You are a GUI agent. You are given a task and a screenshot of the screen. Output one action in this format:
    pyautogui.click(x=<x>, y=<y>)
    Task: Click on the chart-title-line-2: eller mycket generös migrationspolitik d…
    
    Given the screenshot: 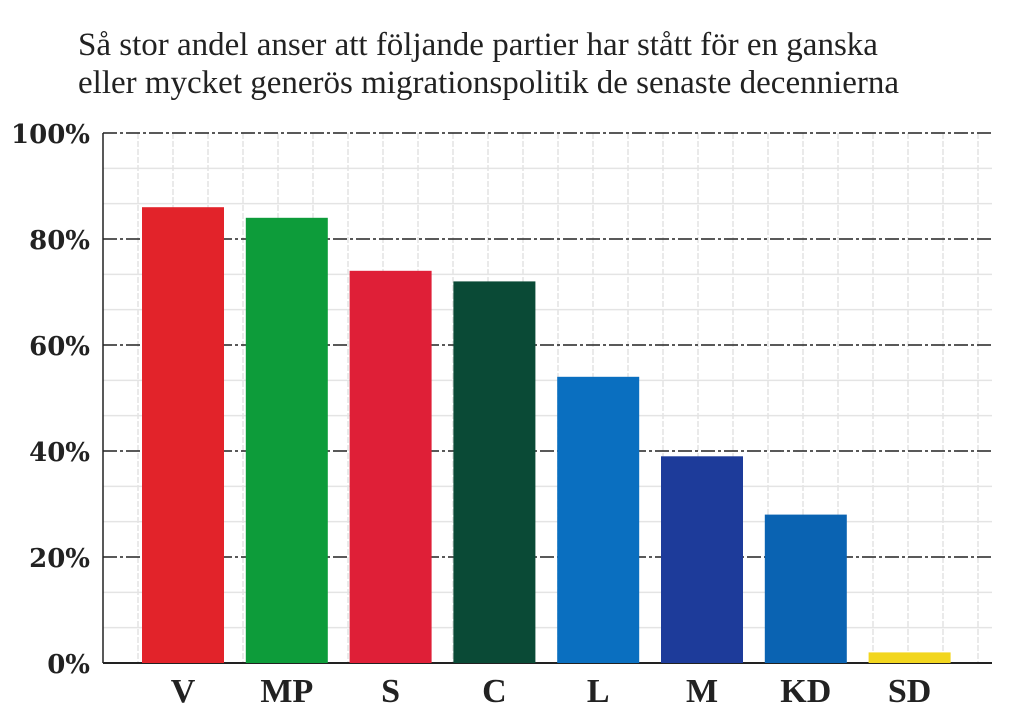 What is the action you would take?
    pyautogui.click(x=489, y=83)
    